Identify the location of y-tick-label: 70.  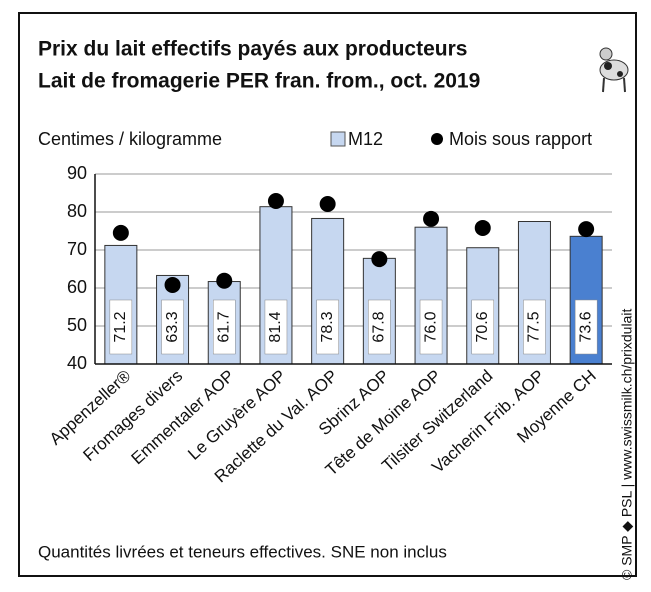
(77, 249).